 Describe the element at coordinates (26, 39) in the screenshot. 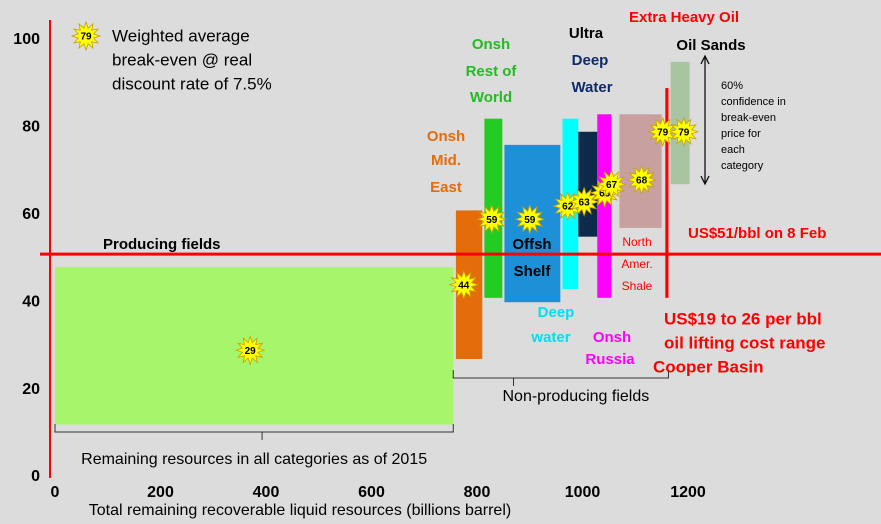

I see `y-tick-label: 100` at that location.